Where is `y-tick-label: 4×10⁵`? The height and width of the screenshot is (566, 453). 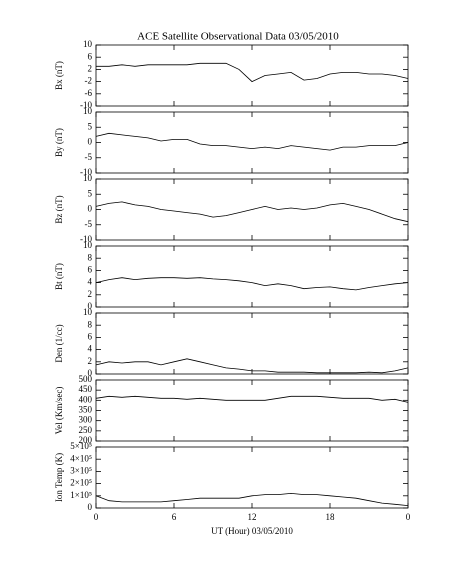
y-tick-label: 4×10⁵ is located at coordinates (81, 458).